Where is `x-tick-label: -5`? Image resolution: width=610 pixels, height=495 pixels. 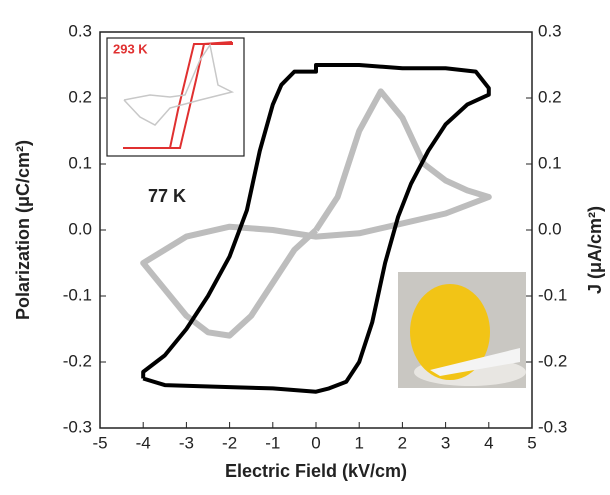 x-tick-label: -5 is located at coordinates (99, 442).